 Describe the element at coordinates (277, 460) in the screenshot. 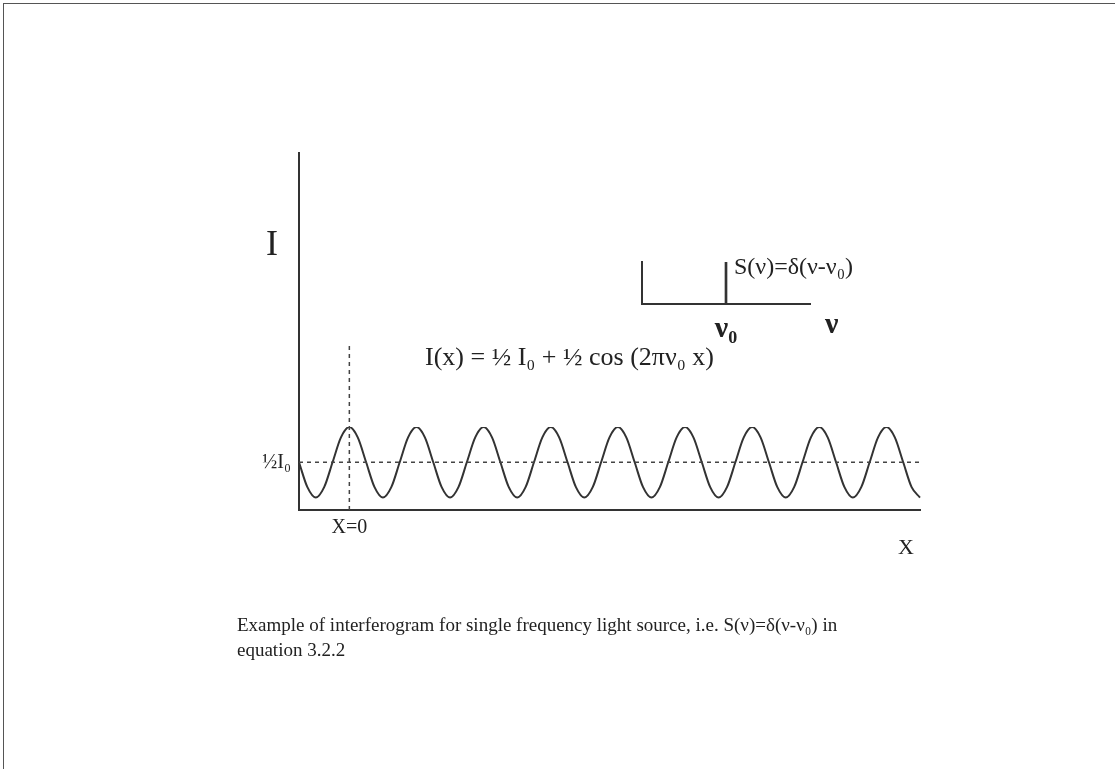

I see `ref-line-label: ½I₀` at that location.